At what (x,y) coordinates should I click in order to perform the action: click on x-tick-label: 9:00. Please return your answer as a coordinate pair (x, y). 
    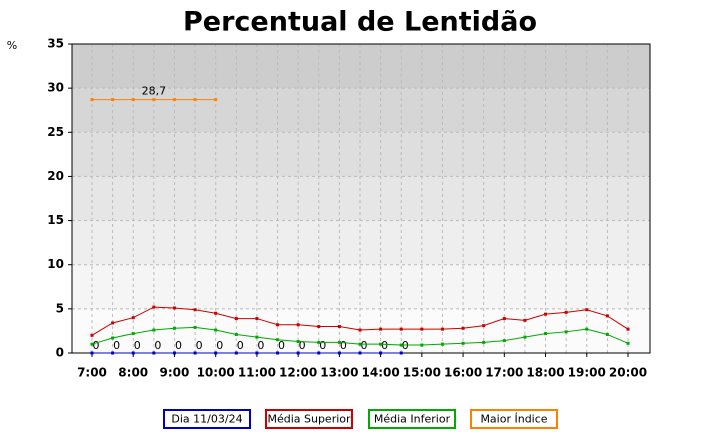
    Looking at the image, I should click on (175, 373).